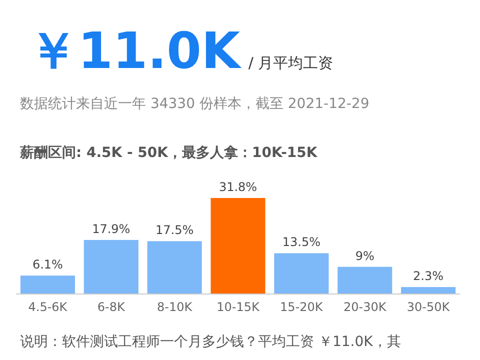 This screenshot has height=360, width=480. What do you see at coordinates (175, 230) in the screenshot?
I see `data-label: 17.5%` at bounding box center [175, 230].